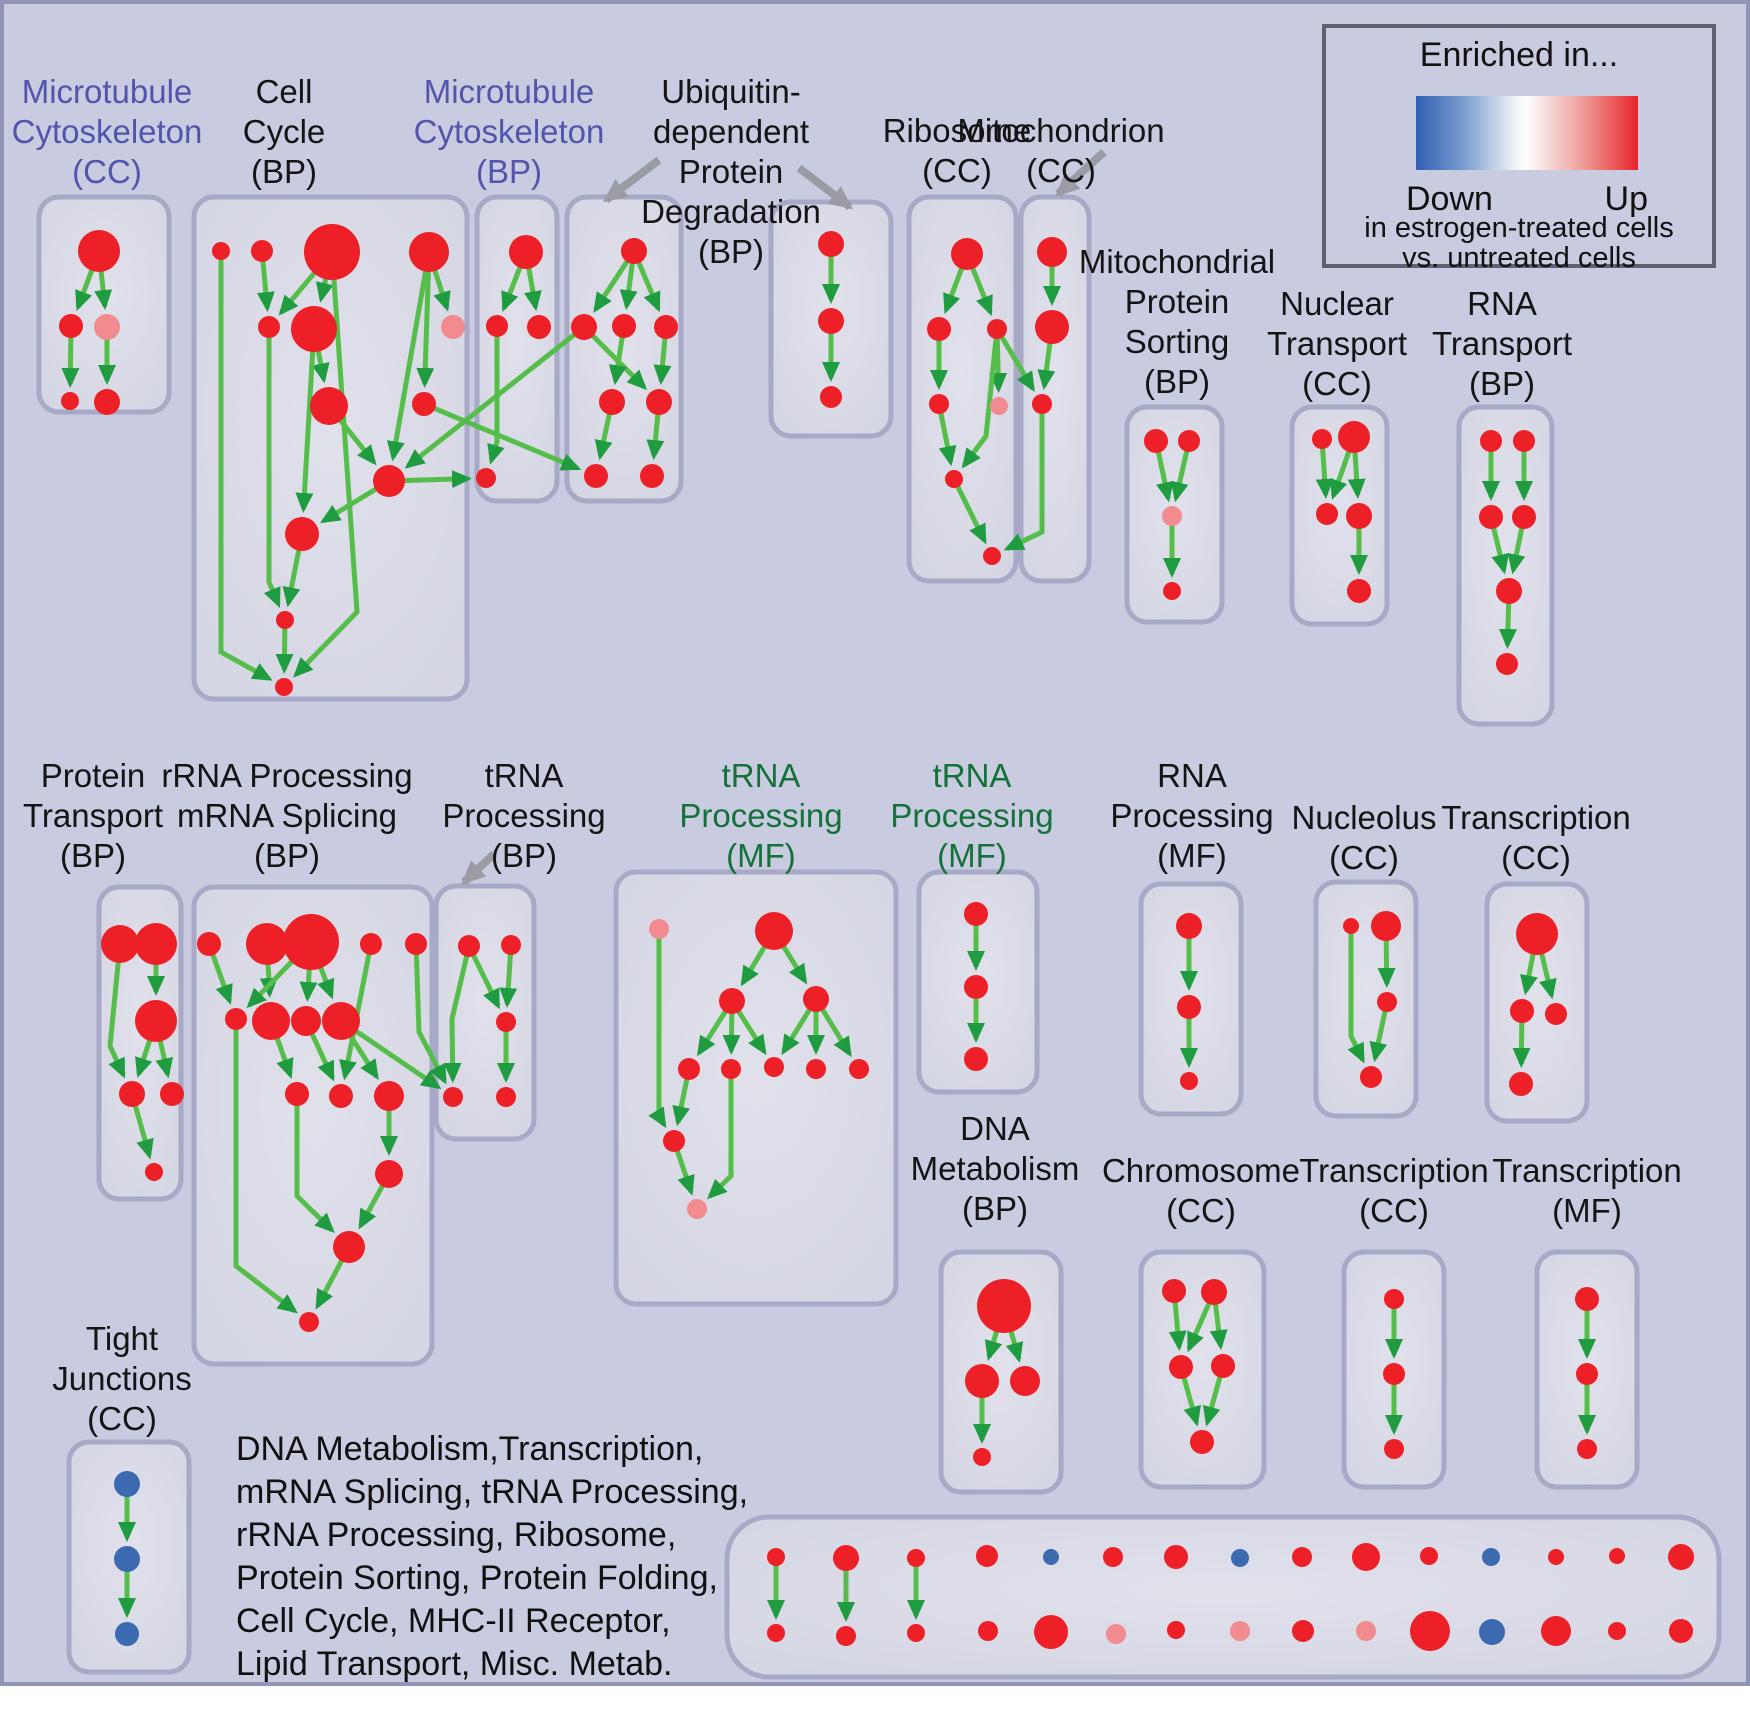 This screenshot has height=1715, width=1750. I want to click on rrna-label: rRNA Processing mRNA Splicing (BP), so click(287, 815).